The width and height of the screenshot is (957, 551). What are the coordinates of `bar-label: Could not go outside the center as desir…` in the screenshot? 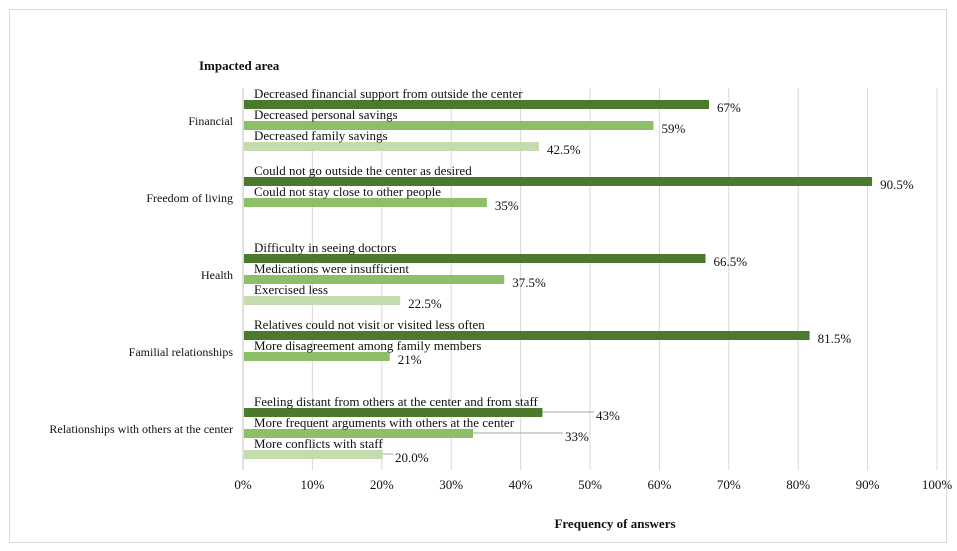 It's located at (363, 170).